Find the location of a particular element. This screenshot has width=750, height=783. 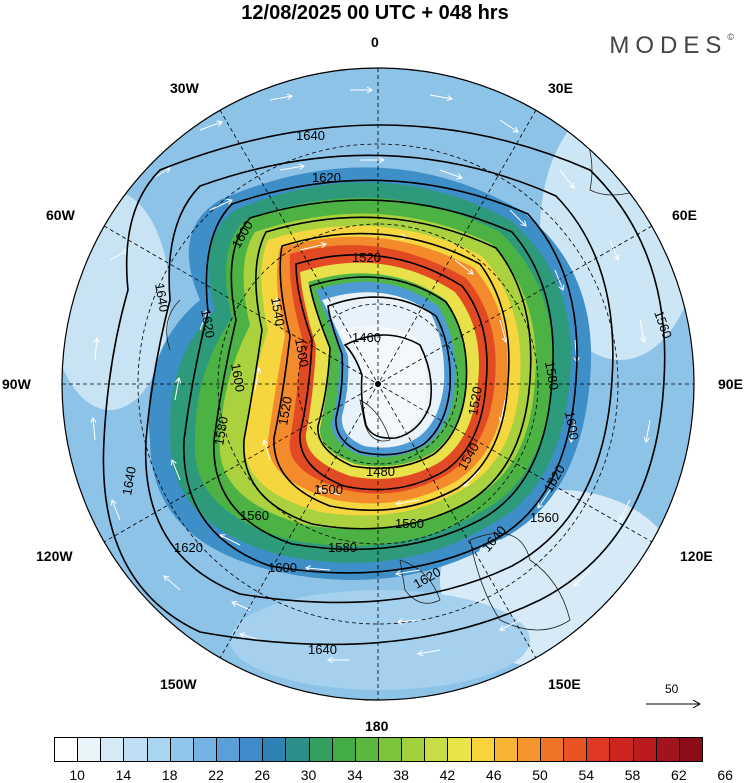

label-1640b: 1640 is located at coordinates (162, 297).